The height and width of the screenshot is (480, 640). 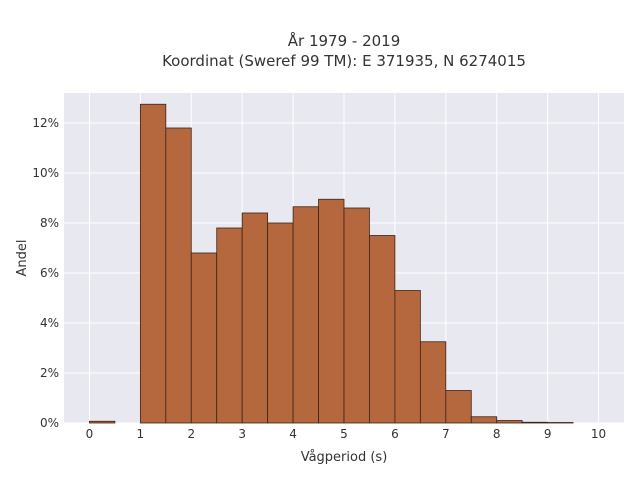 I want to click on x-tick-label: 6, so click(x=395, y=434).